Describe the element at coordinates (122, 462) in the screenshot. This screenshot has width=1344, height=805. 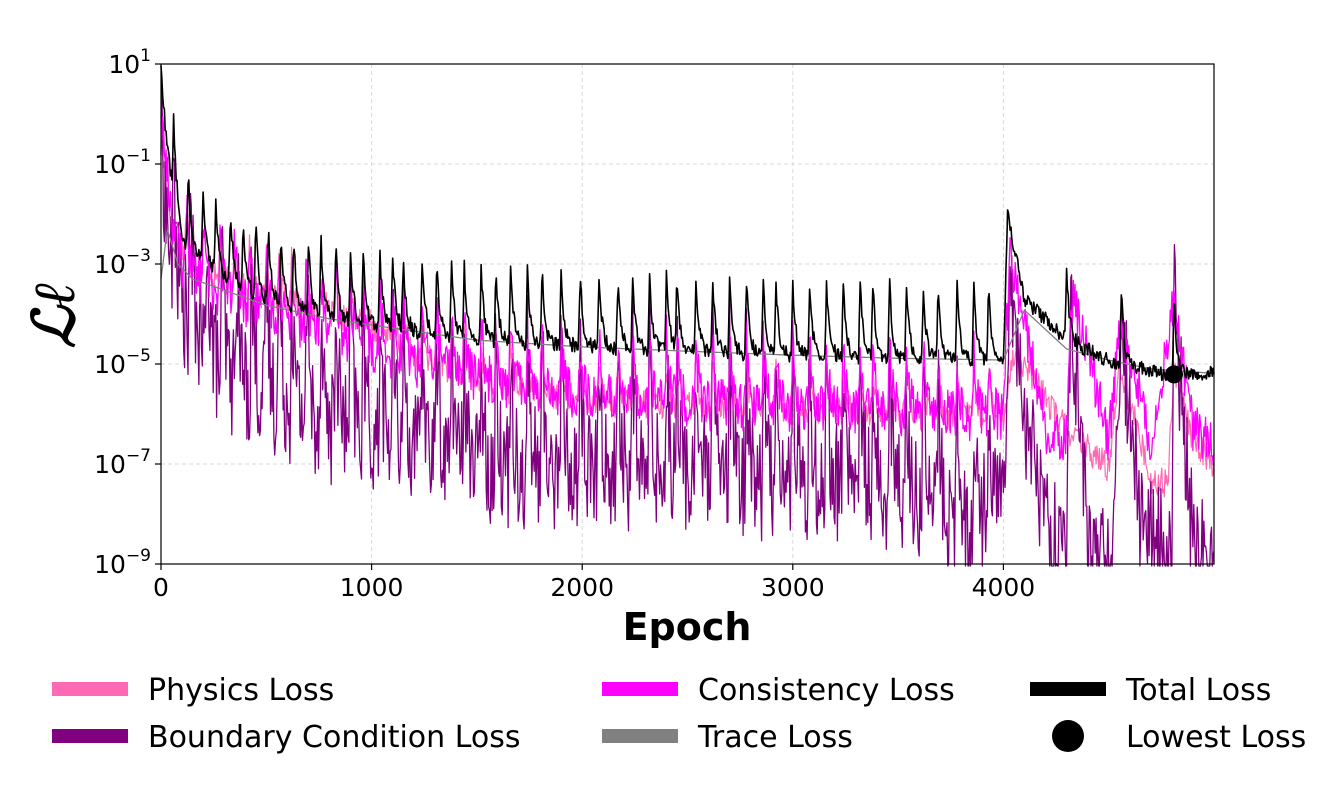
I see `y-tick-label: 10⁻⁷` at that location.